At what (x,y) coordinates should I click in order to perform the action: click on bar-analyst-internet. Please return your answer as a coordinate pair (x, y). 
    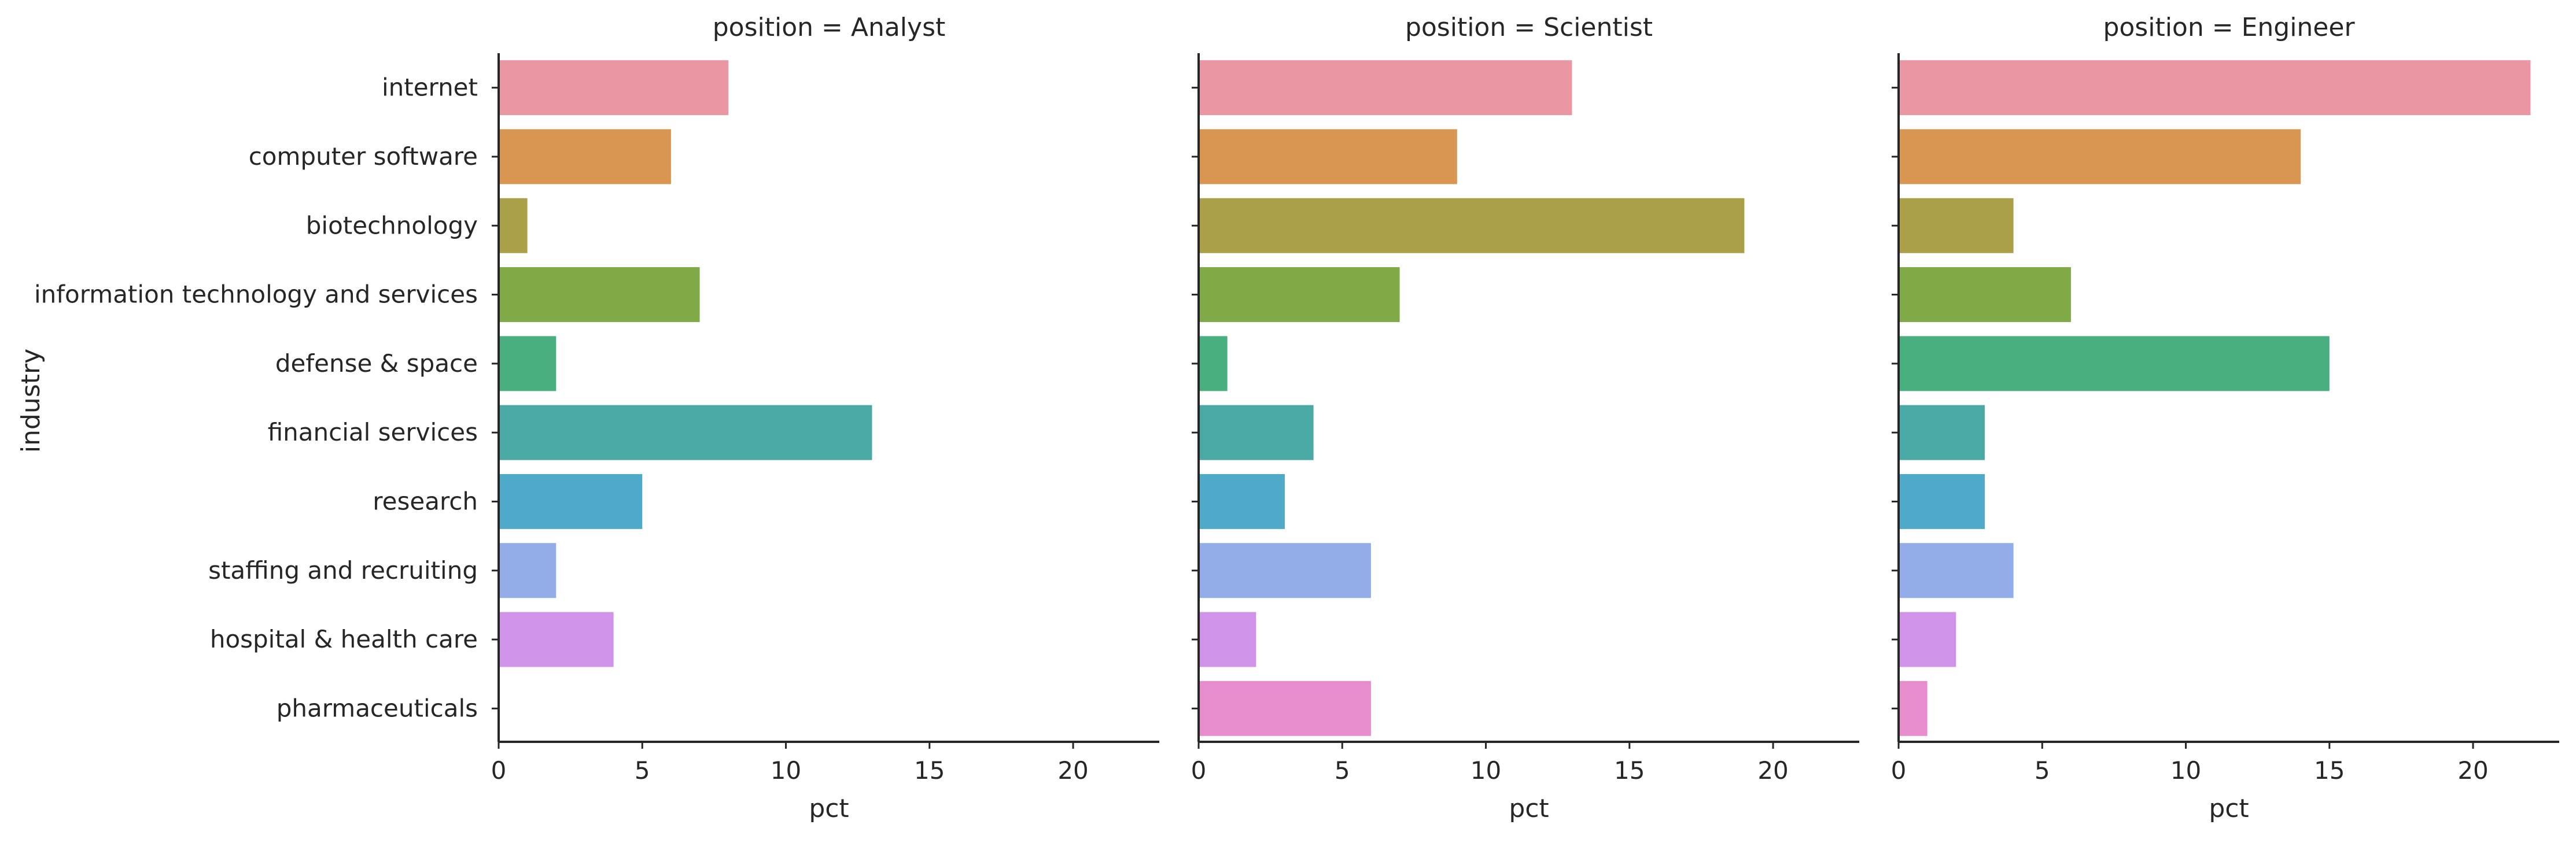
    Looking at the image, I should click on (614, 88).